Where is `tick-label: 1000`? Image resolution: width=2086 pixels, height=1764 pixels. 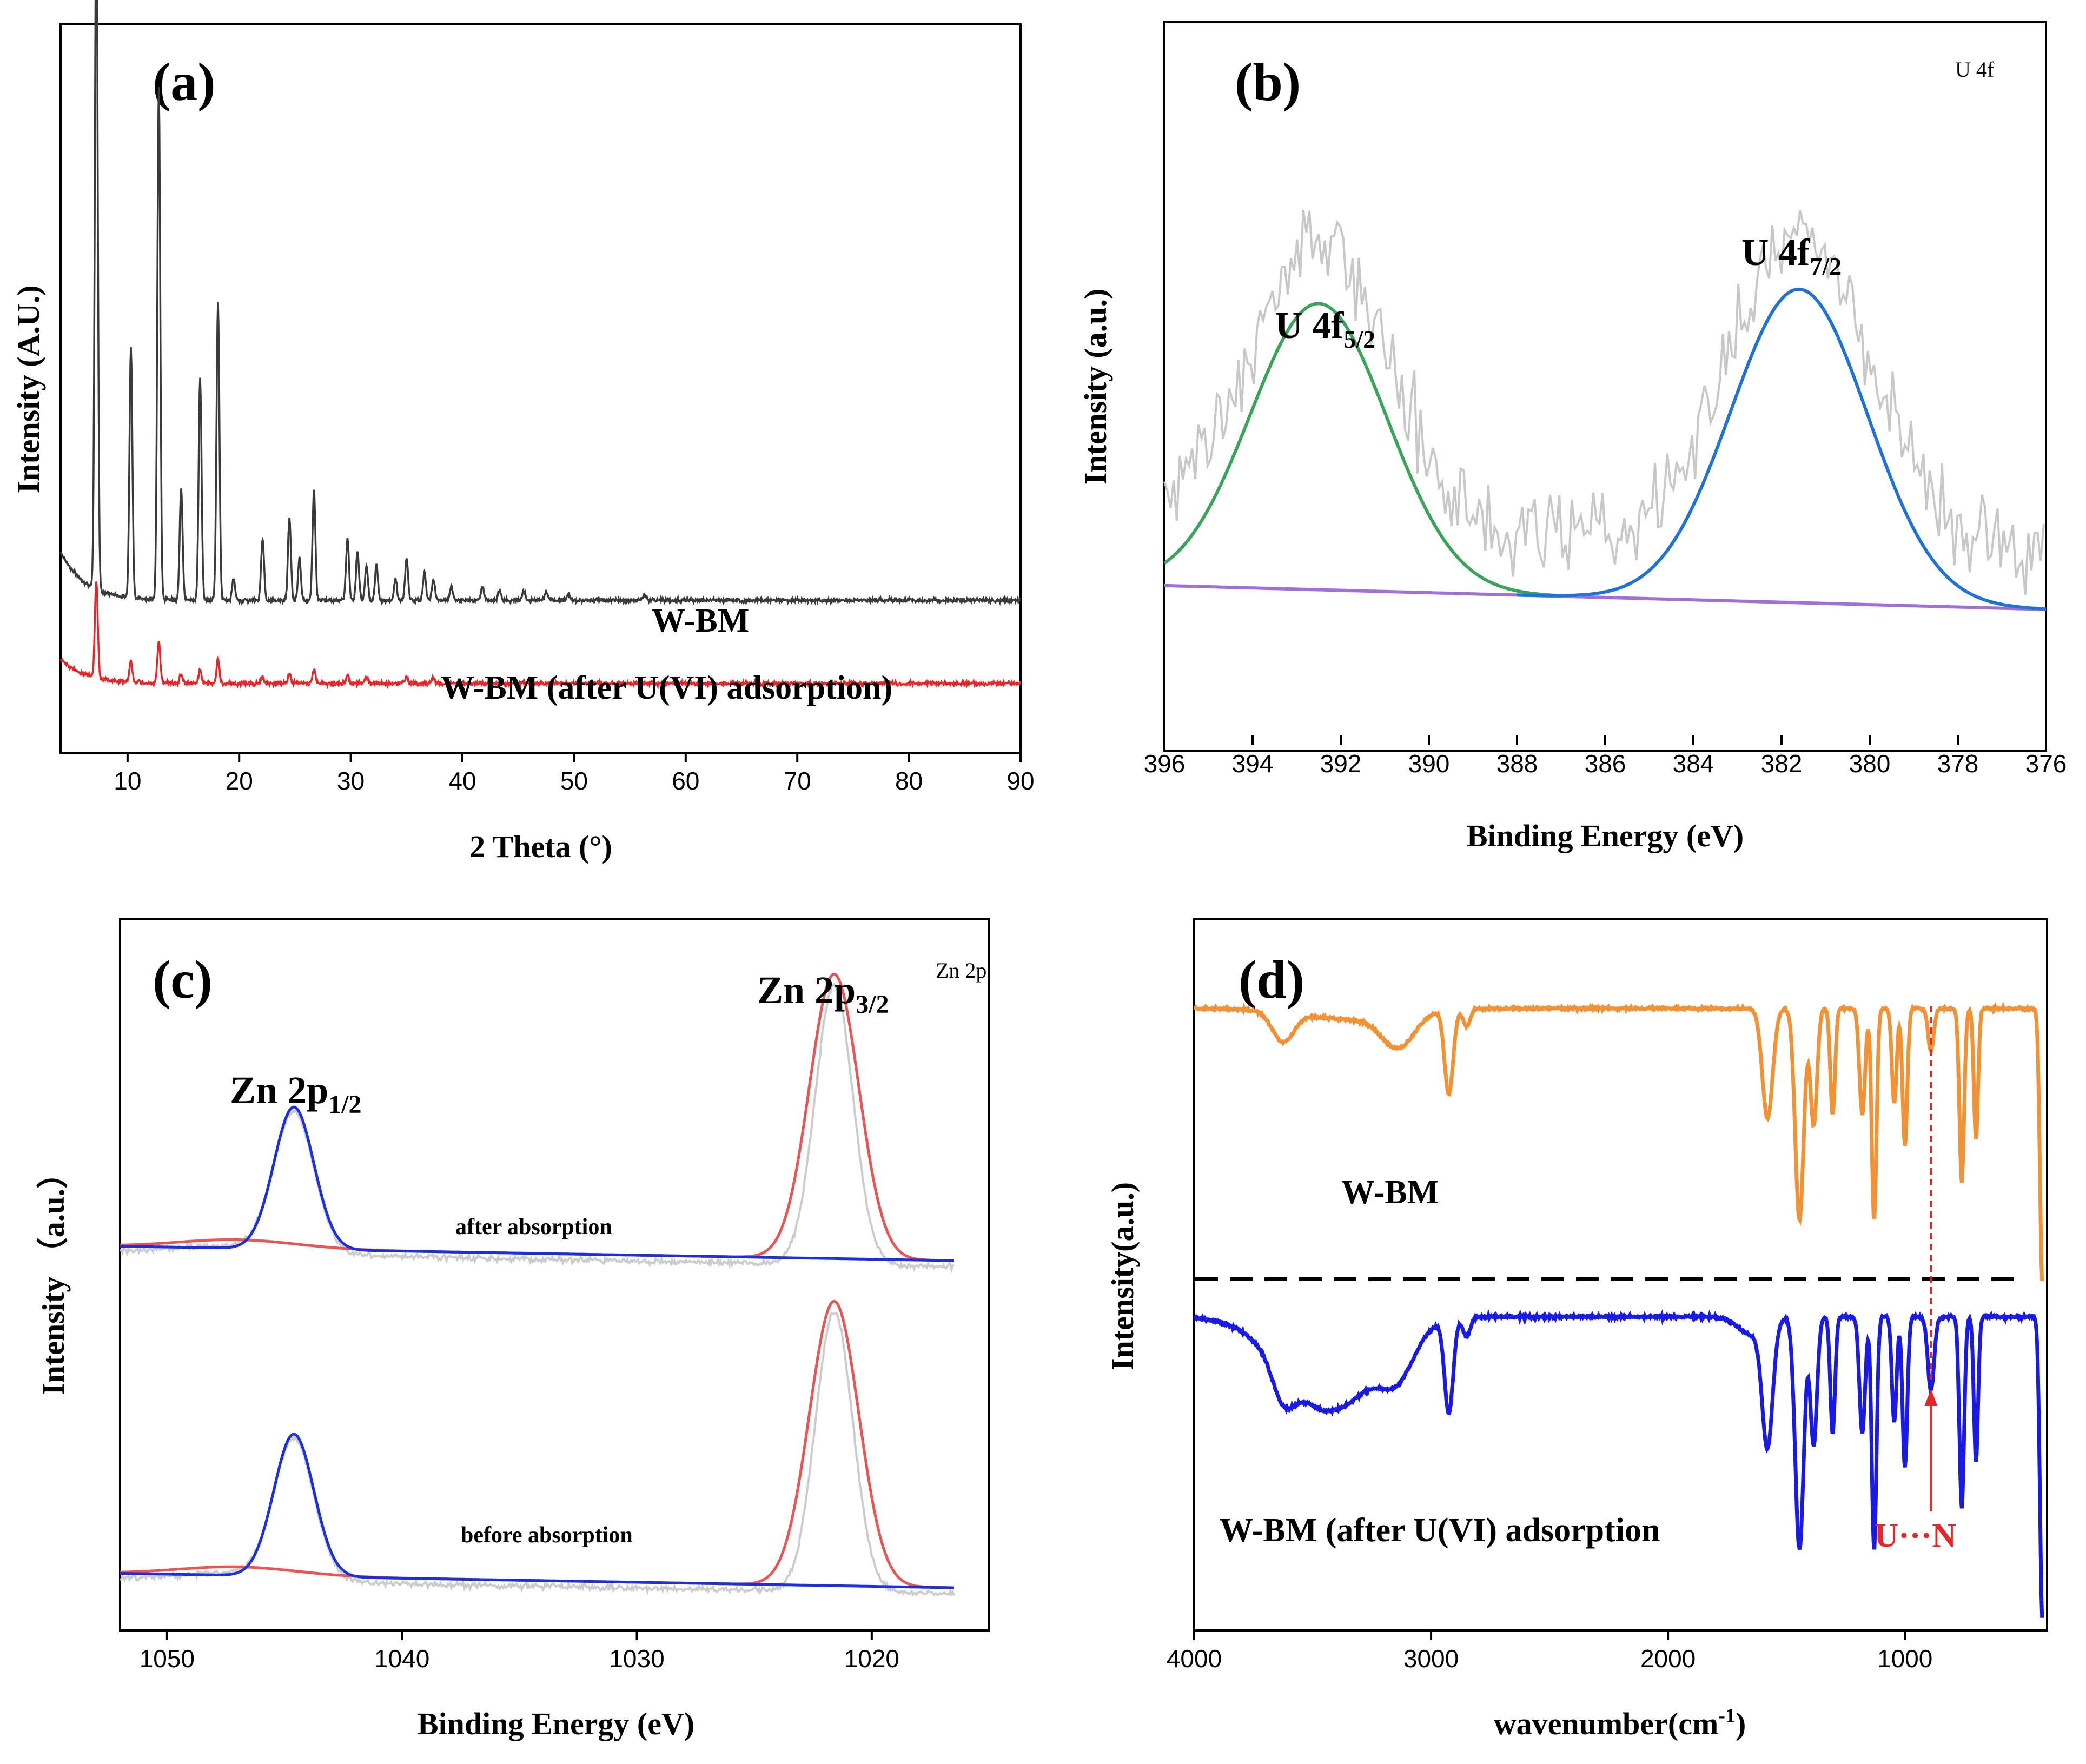 tick-label: 1000 is located at coordinates (1905, 1659).